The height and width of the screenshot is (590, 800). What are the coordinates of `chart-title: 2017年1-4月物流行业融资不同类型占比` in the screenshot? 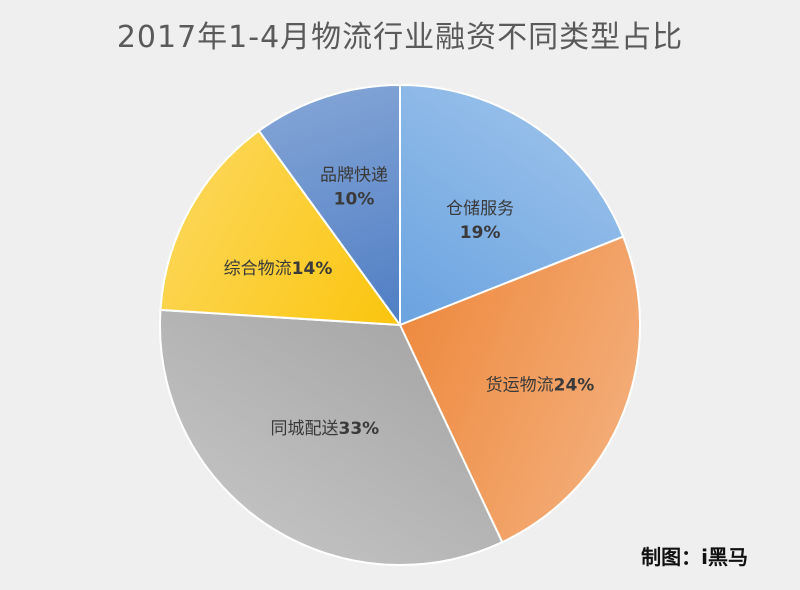 It's located at (400, 37).